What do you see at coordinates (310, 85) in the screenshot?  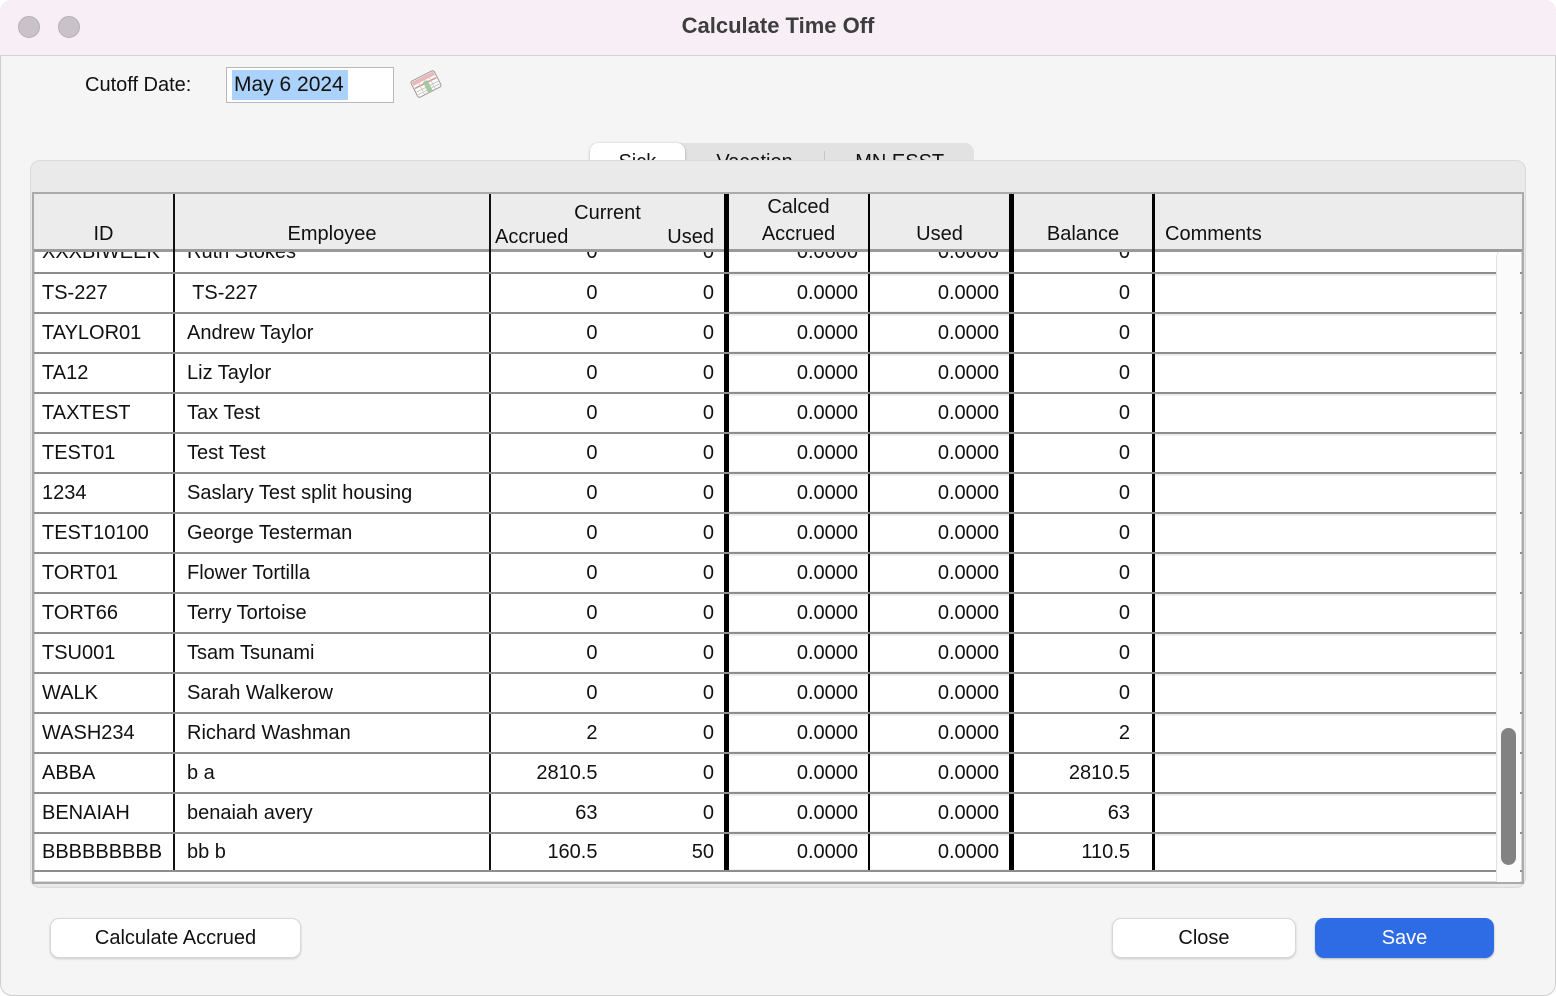 I see `cutoff-date-input: May 6 2024` at bounding box center [310, 85].